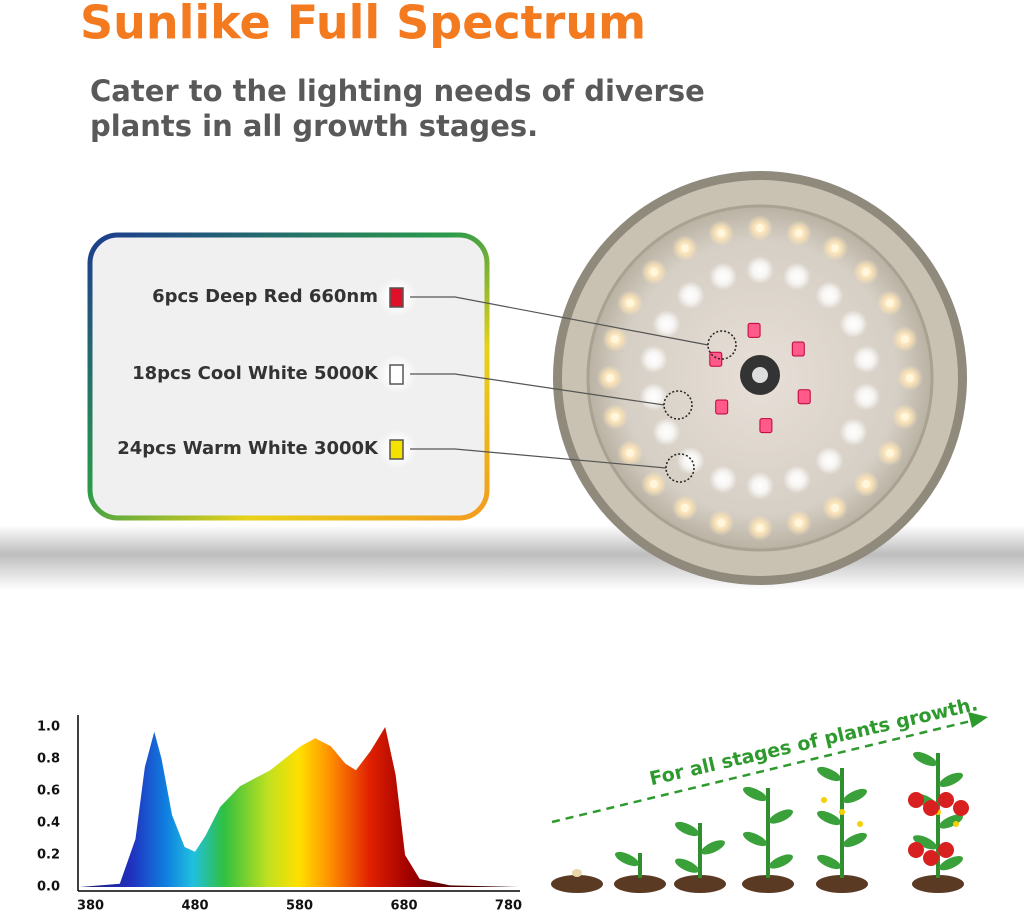  What do you see at coordinates (265, 296) in the screenshot?
I see `legend-label: 6pcs Deep Red 660nm` at bounding box center [265, 296].